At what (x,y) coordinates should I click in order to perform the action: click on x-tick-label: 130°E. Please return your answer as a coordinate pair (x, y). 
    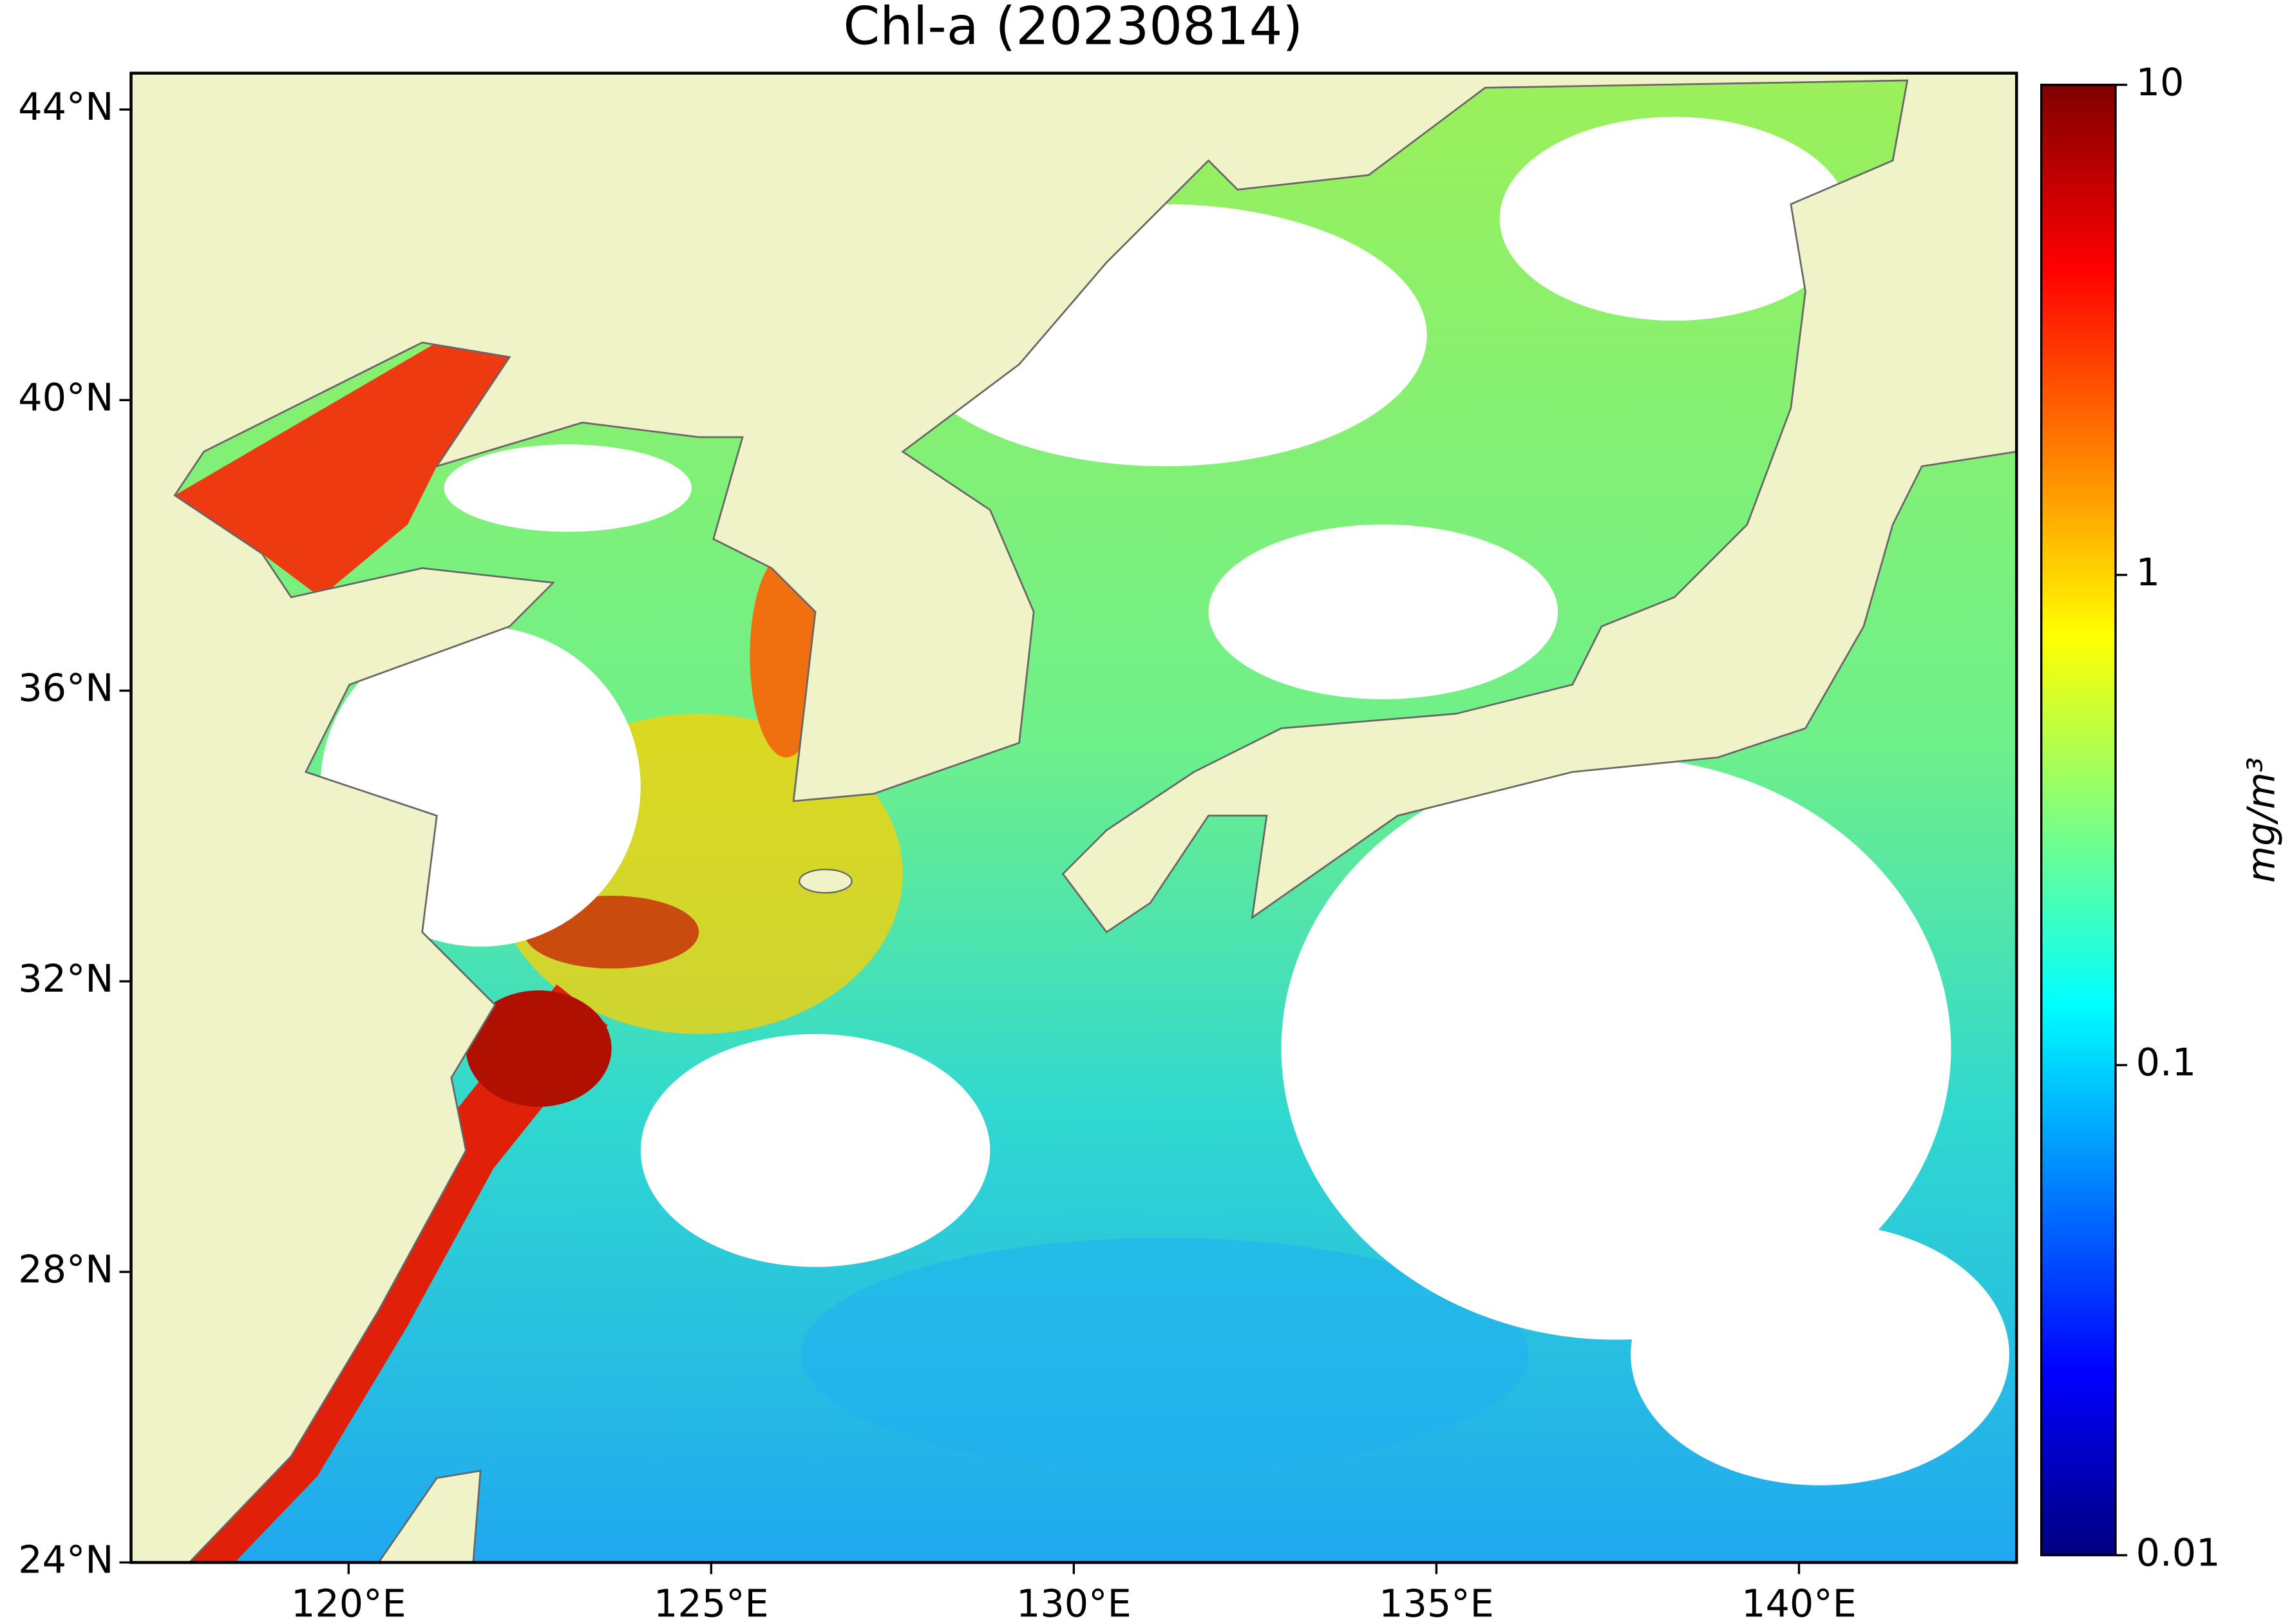
    Looking at the image, I should click on (1074, 1603).